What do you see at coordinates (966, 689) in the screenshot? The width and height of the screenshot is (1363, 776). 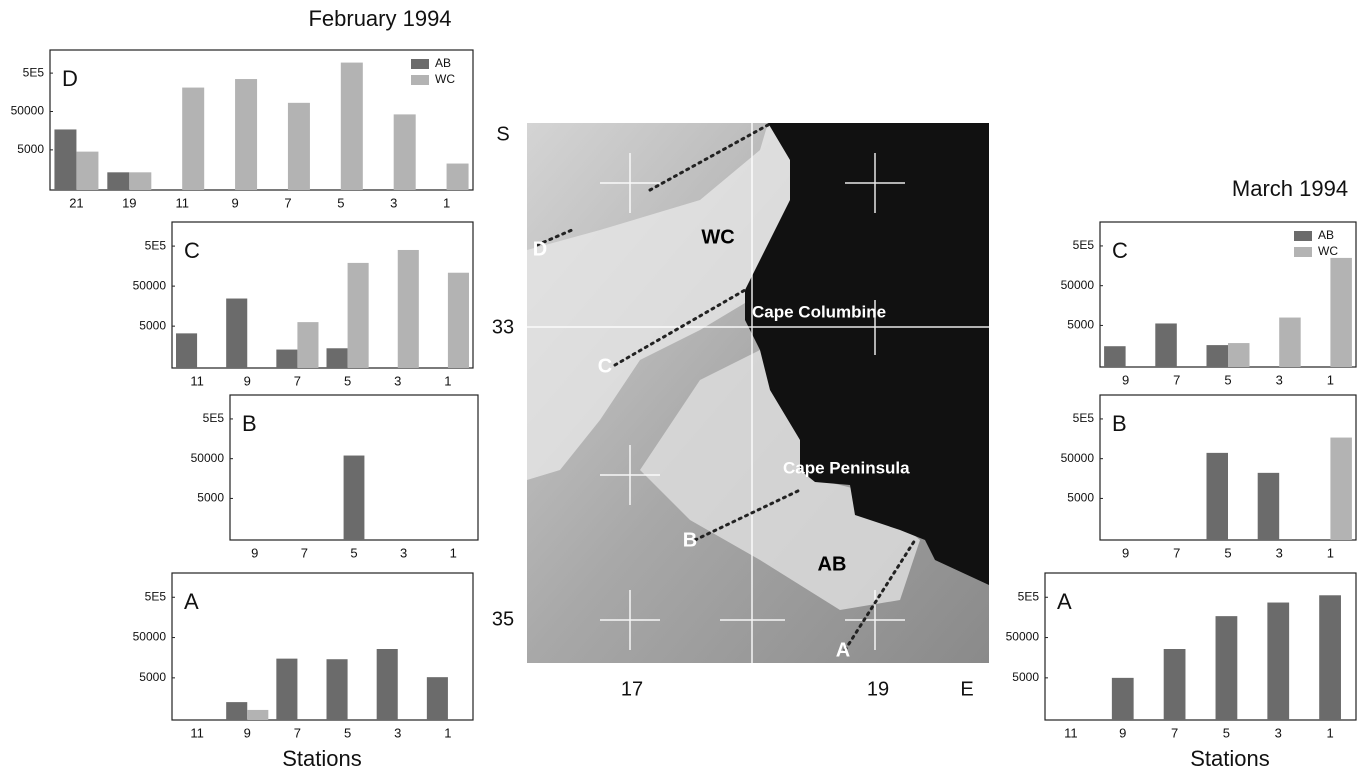 I see `map-axis-label: E` at bounding box center [966, 689].